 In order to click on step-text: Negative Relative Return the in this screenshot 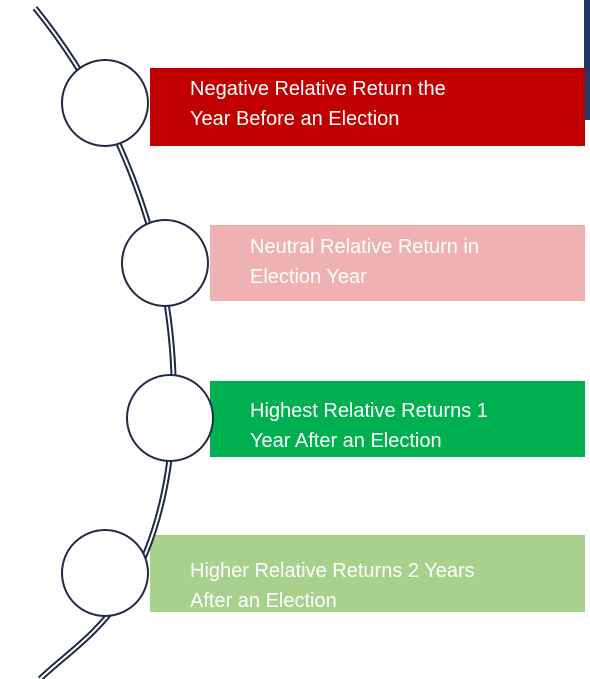, I will do `click(318, 89)`.